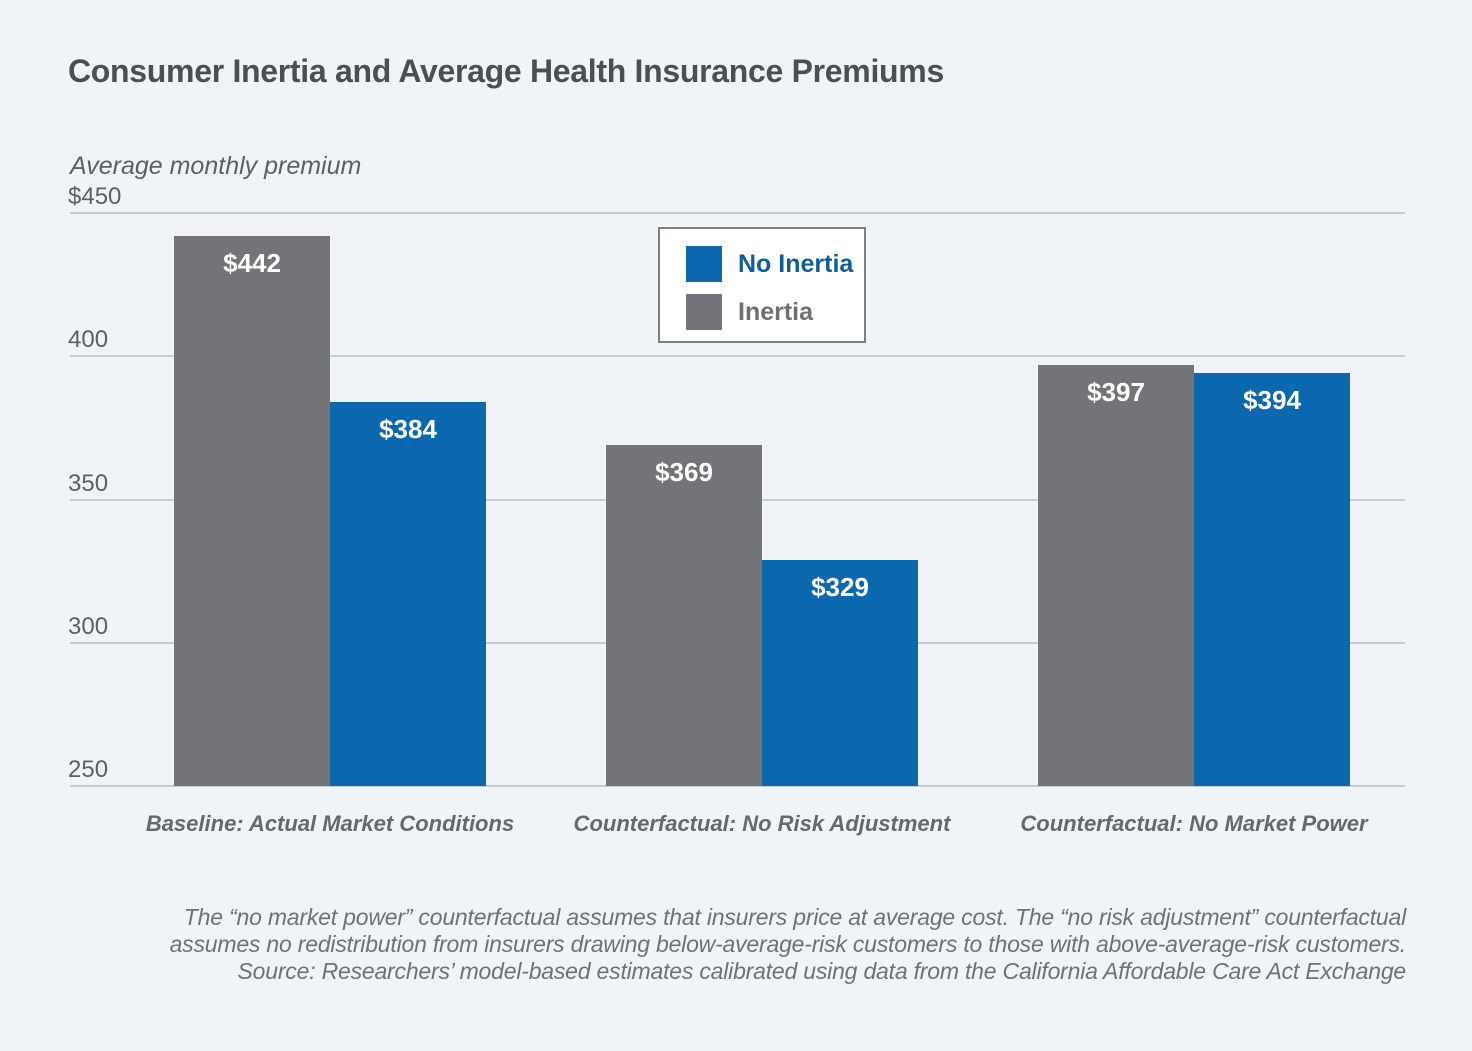 The image size is (1472, 1051). I want to click on bar-value-label: $394, so click(1272, 400).